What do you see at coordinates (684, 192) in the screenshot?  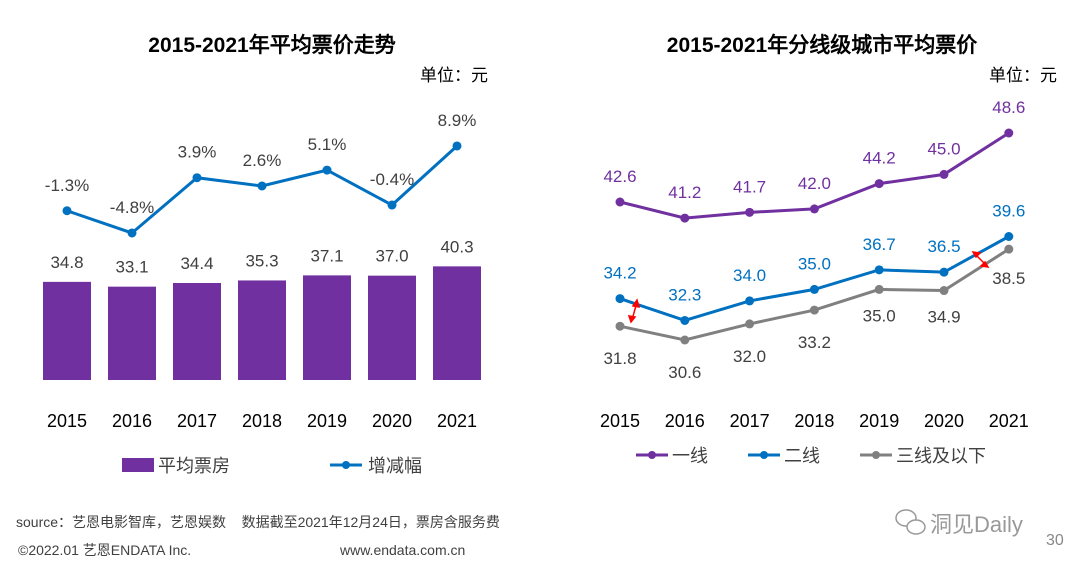 I see `data-label: 41.2` at bounding box center [684, 192].